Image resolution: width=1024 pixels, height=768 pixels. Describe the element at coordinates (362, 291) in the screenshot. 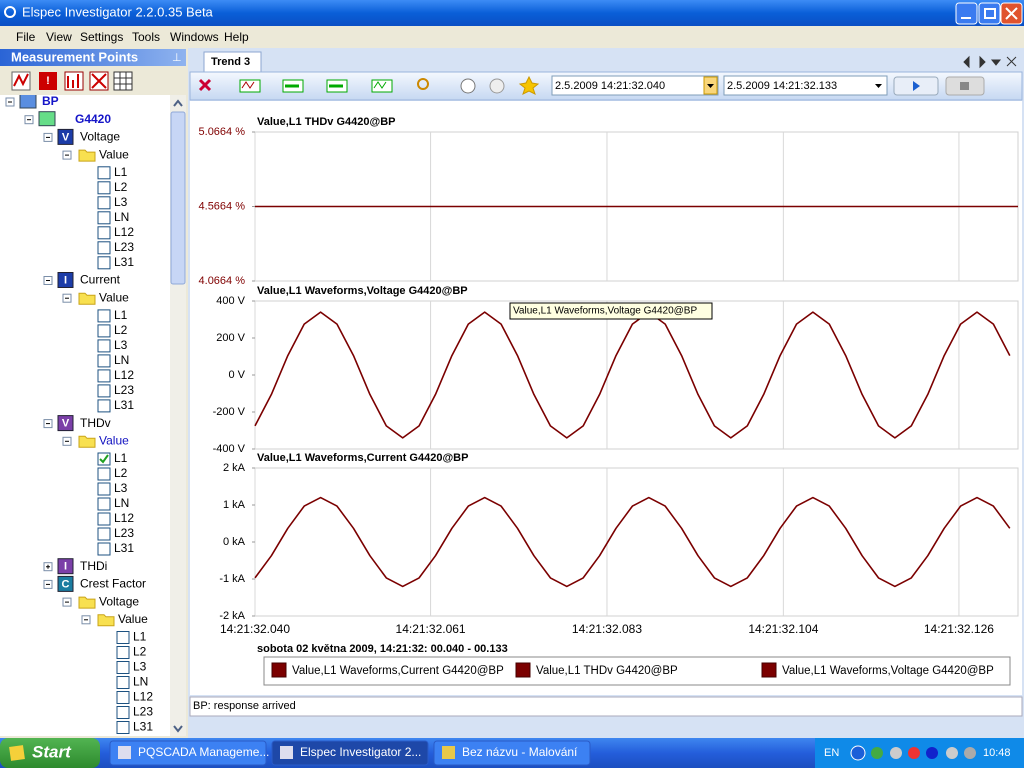

I see `chart-title: Value,L1 Waveforms,Voltage G4420@BP` at that location.